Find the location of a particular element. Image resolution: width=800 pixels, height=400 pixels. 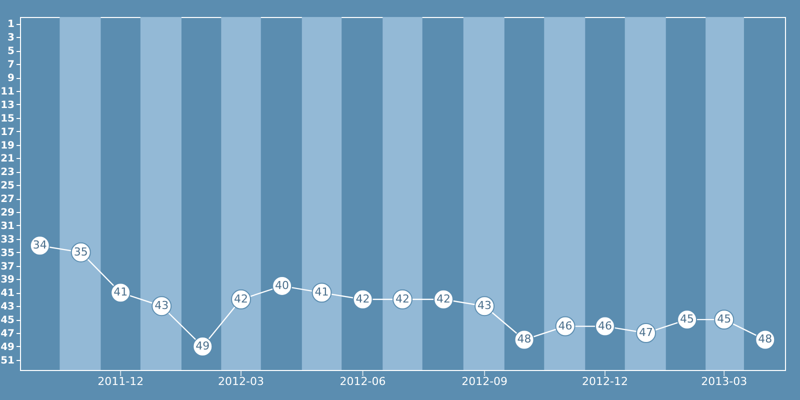

y-tick-label: 29 is located at coordinates (7, 212).